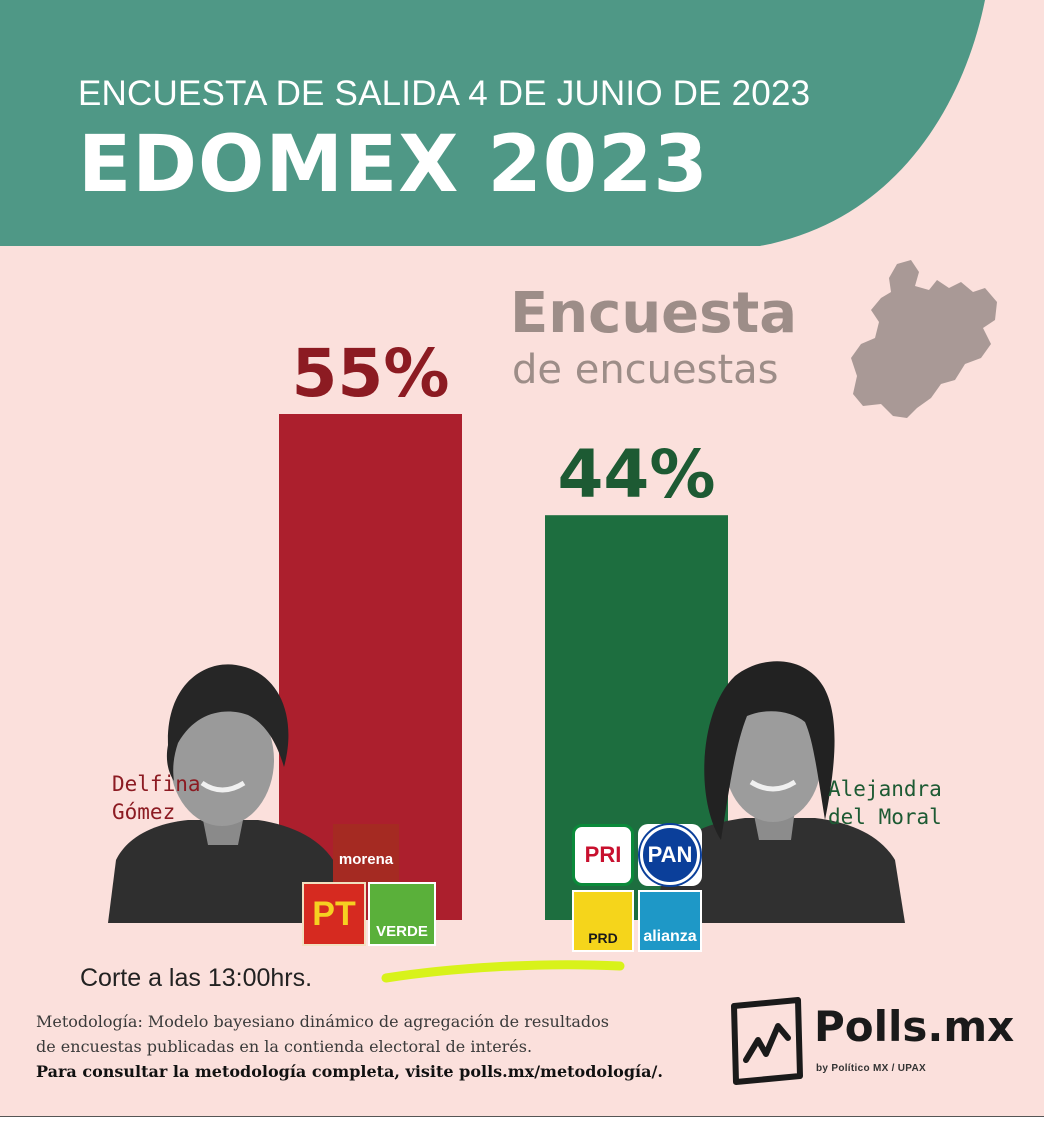 The width and height of the screenshot is (1044, 1122). I want to click on polls-logo-byline: by Político MX / UPAX, so click(871, 1068).